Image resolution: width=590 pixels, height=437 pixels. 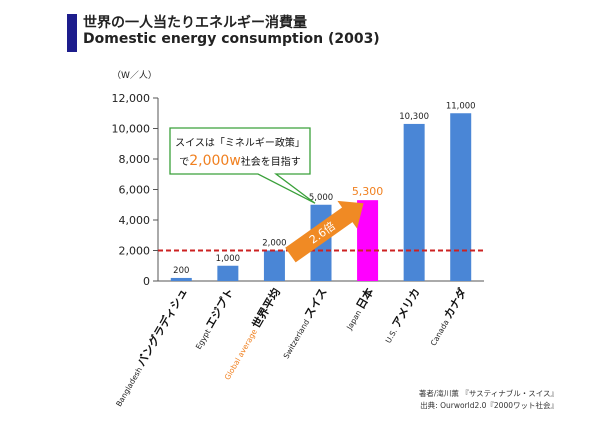 What do you see at coordinates (231, 39) in the screenshot?
I see `chart-title-english: Domestic energy consumption (2003)` at bounding box center [231, 39].